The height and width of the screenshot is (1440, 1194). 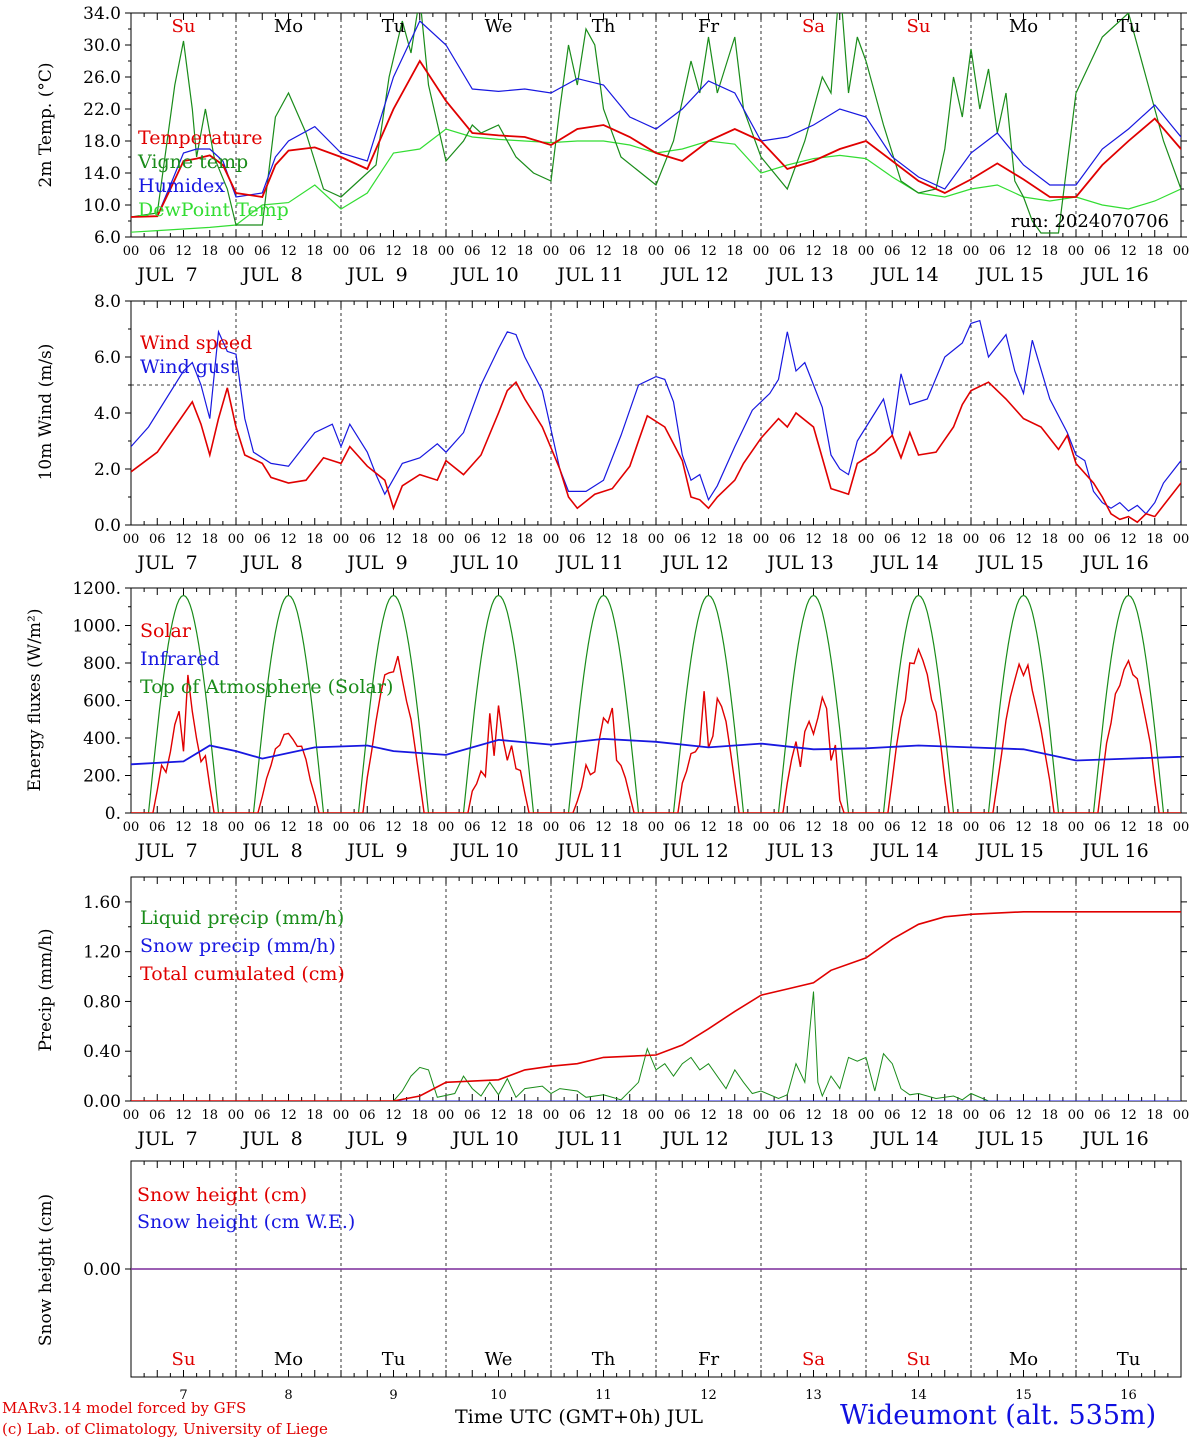 What do you see at coordinates (708, 1395) in the screenshot?
I see `day-number-label: 12` at bounding box center [708, 1395].